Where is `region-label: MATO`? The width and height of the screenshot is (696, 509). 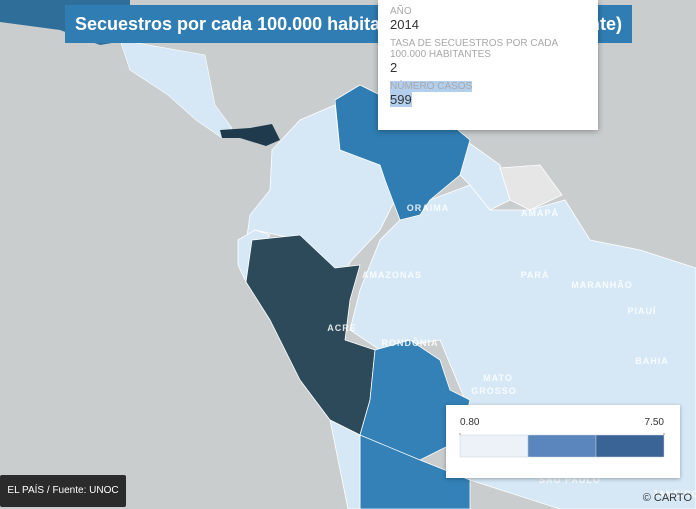
region-label: MATO is located at coordinates (498, 378).